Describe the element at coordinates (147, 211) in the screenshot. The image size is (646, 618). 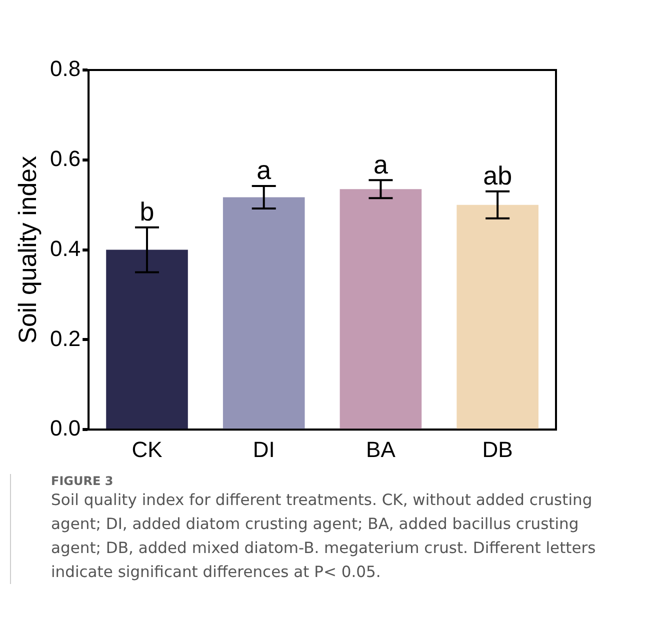
I see `annotation: b` at that location.